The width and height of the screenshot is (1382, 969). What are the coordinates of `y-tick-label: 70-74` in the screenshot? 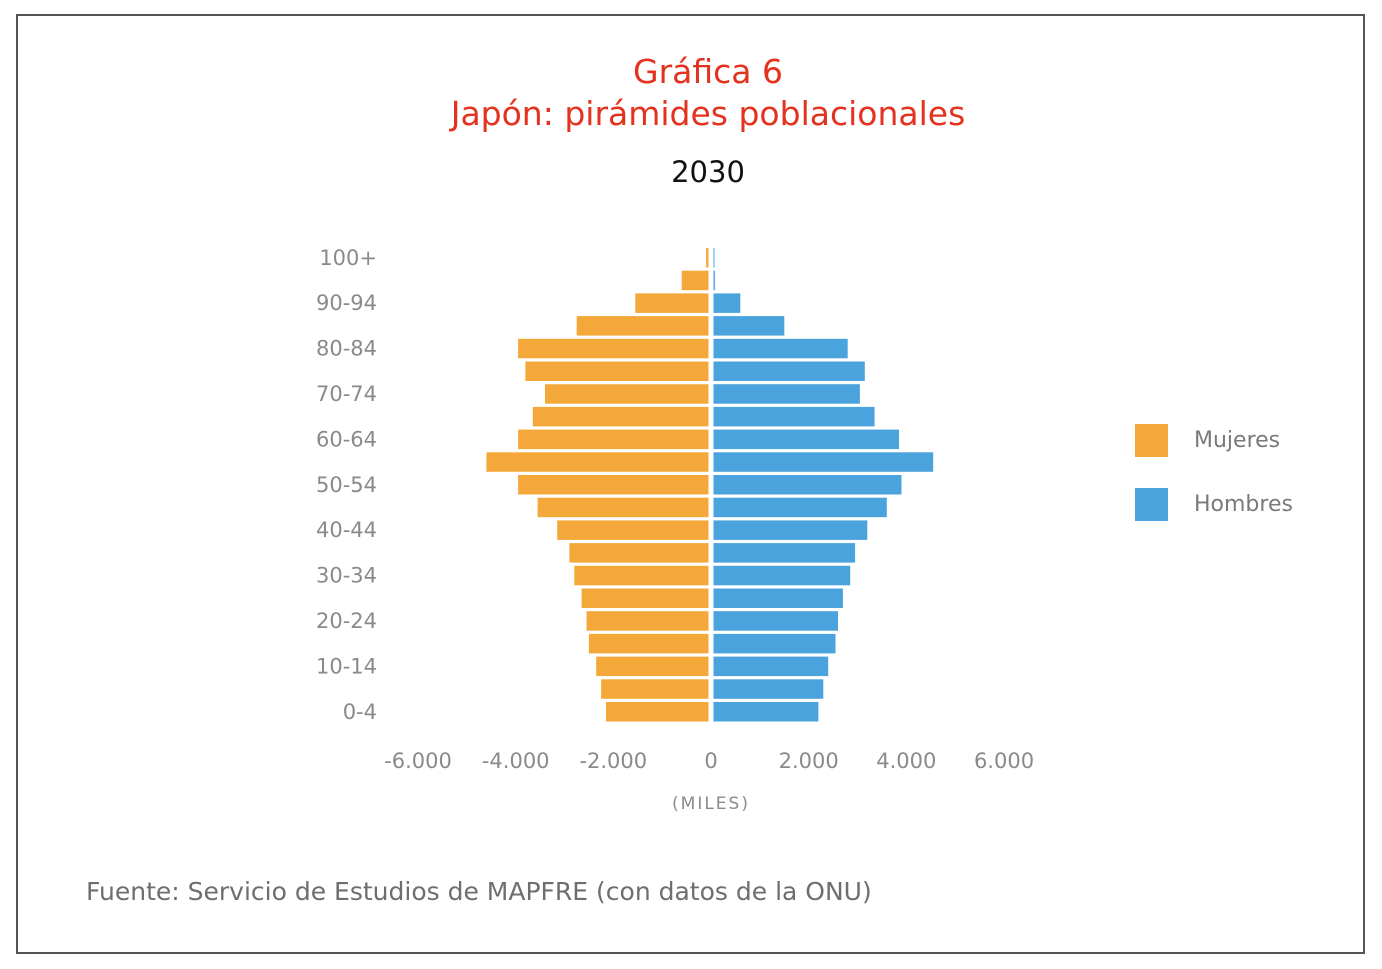 It's located at (346, 394).